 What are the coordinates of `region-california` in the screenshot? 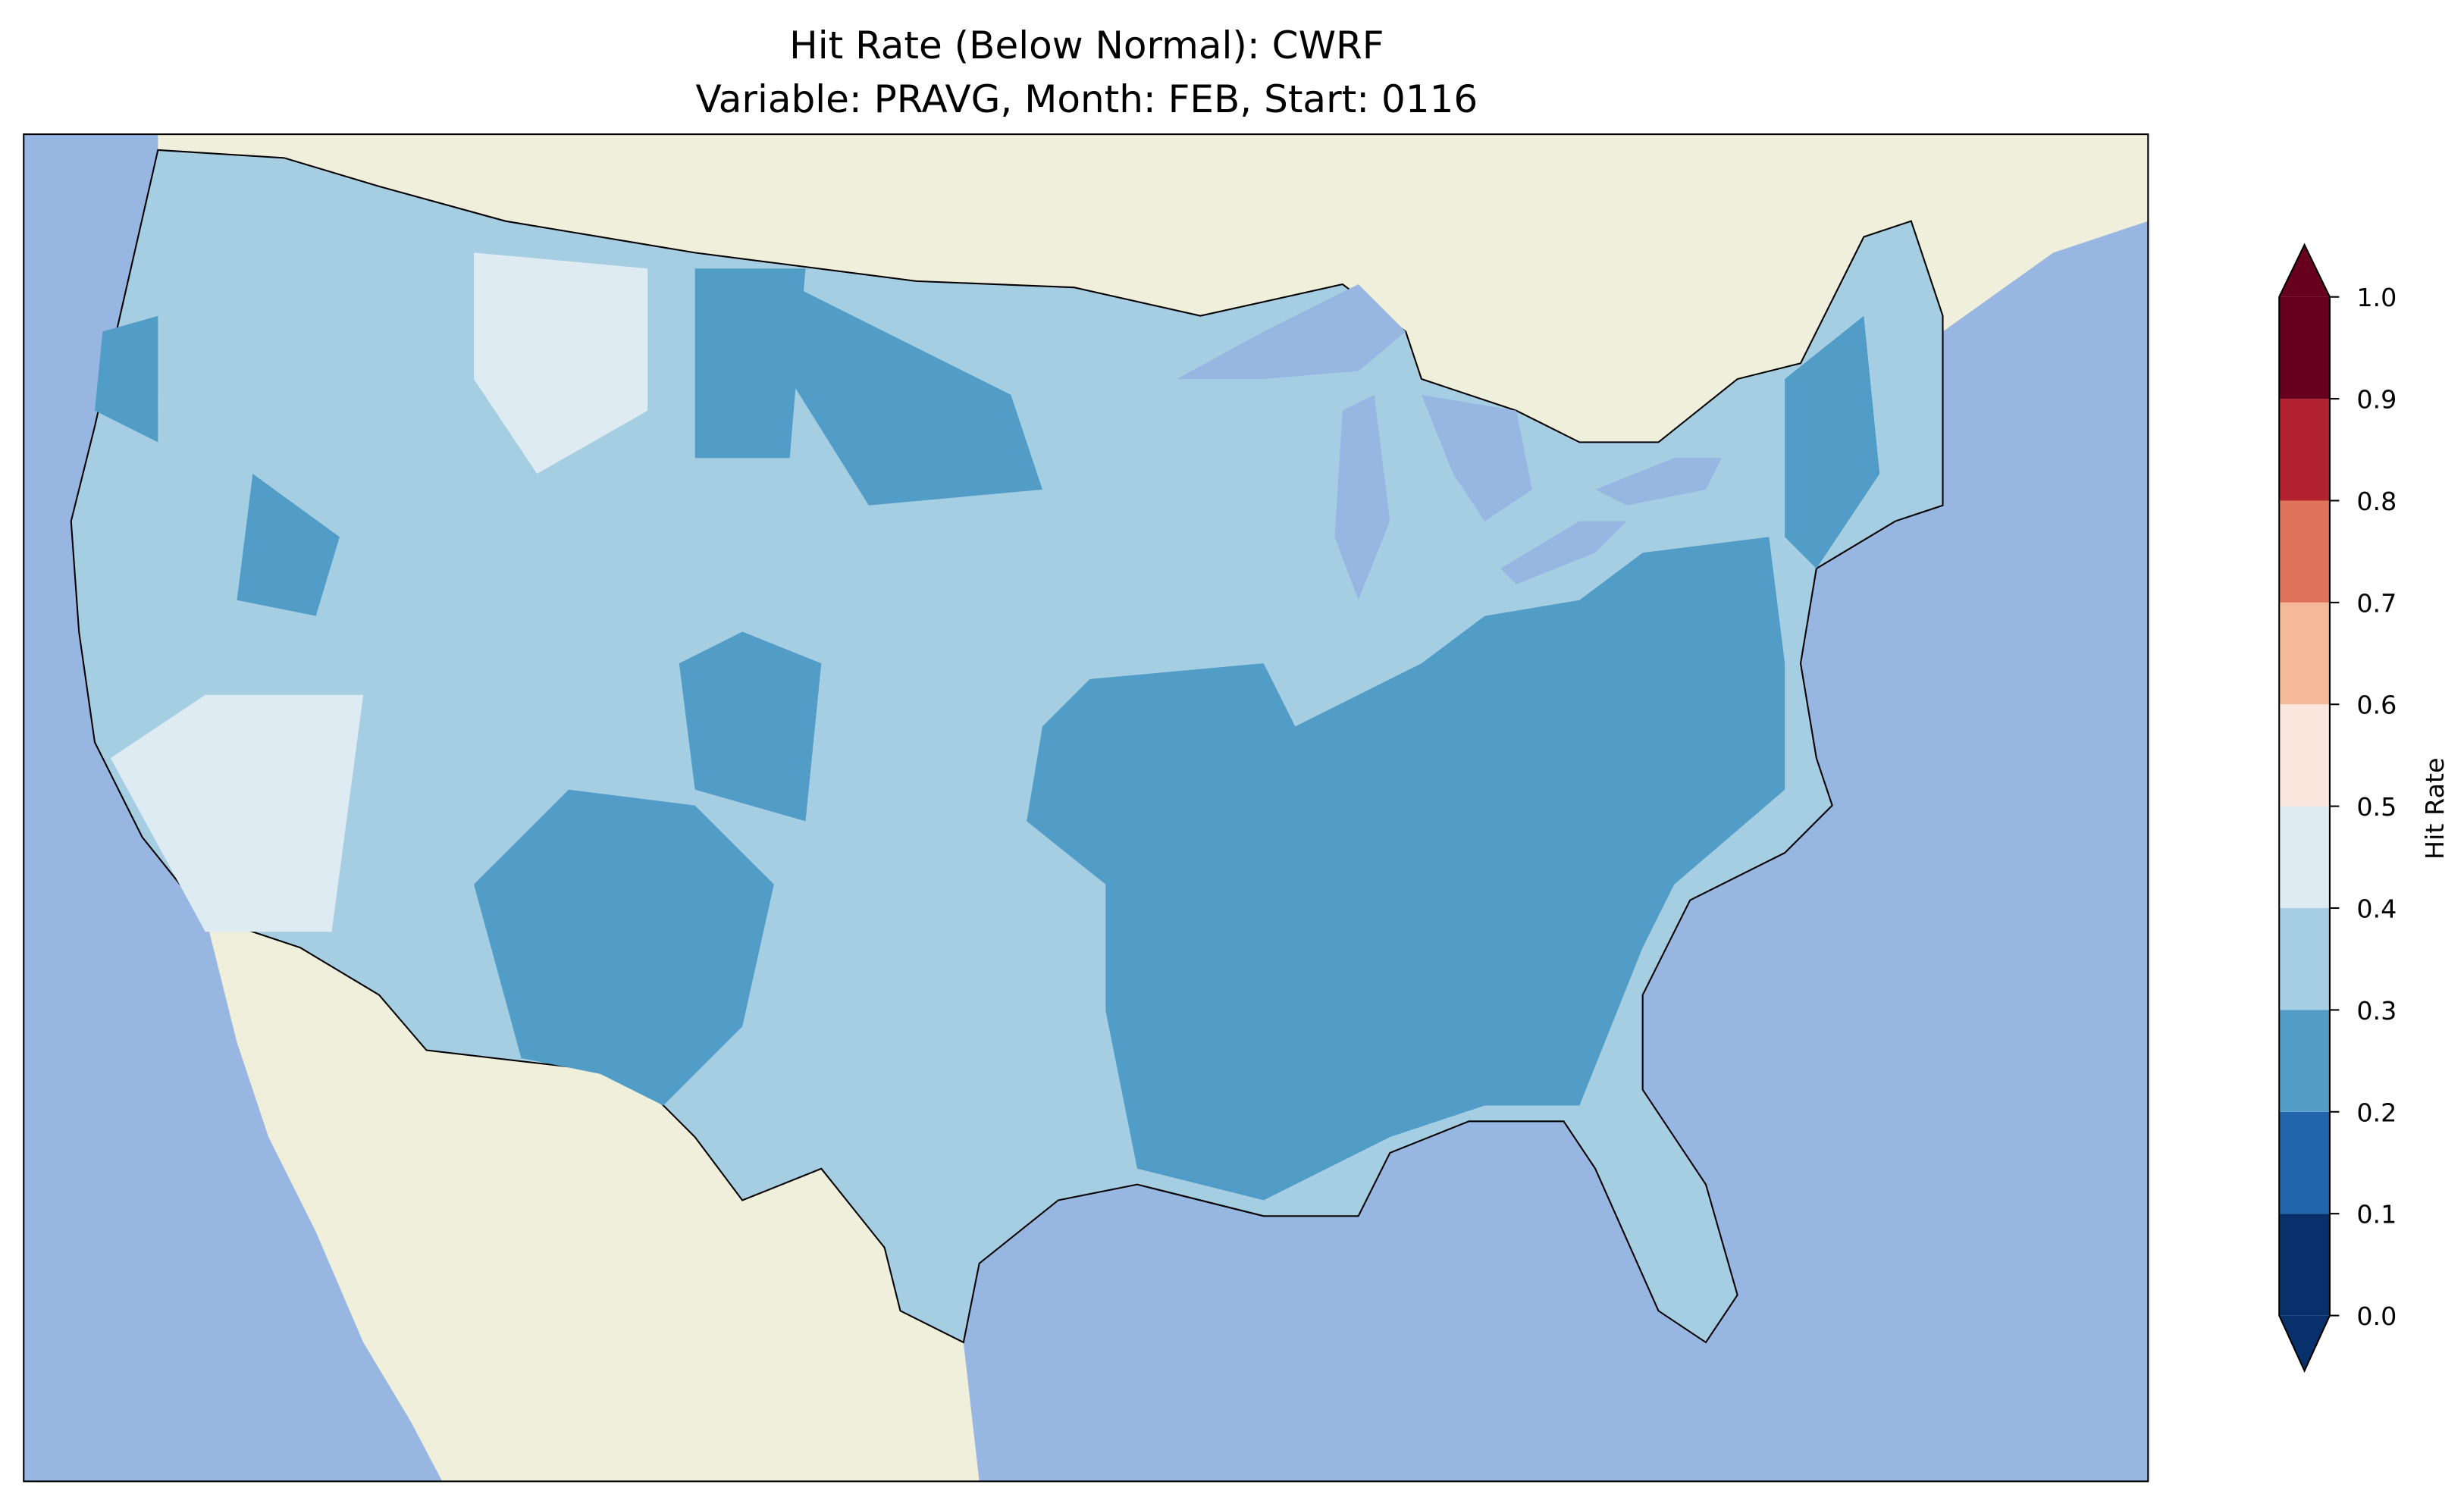 It's located at (237, 813).